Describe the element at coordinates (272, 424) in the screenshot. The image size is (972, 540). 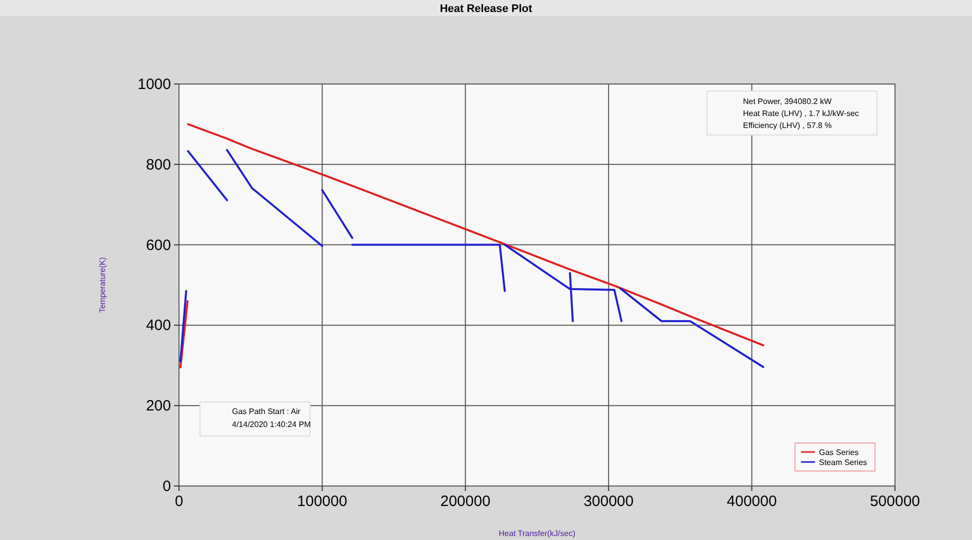
I see `annotation: 4/14/2020 1:40:24 PM` at that location.